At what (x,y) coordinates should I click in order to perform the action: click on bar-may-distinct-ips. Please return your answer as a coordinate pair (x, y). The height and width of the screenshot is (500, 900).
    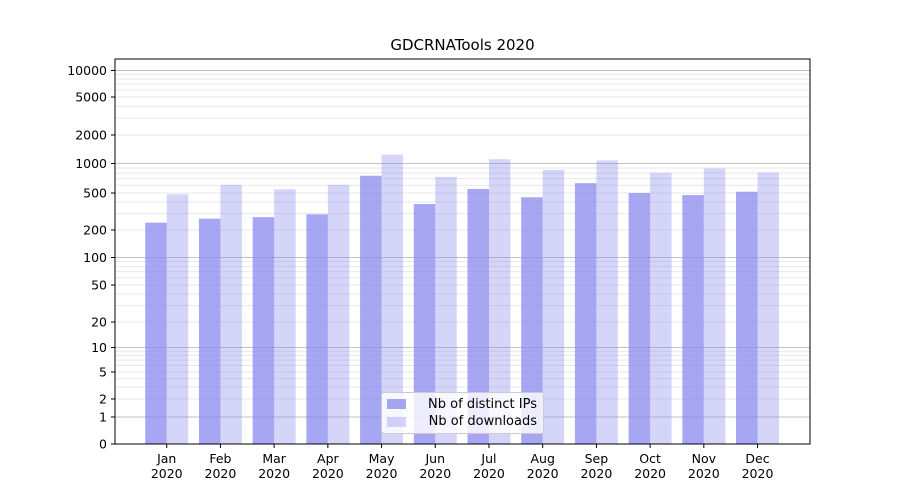
    Looking at the image, I should click on (371, 310).